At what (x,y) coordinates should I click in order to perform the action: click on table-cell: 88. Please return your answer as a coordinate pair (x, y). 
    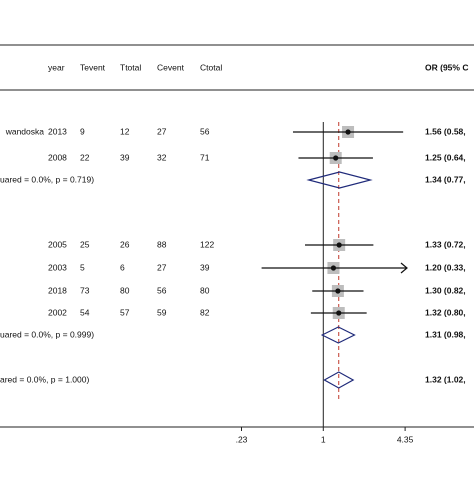
    Looking at the image, I should click on (162, 244).